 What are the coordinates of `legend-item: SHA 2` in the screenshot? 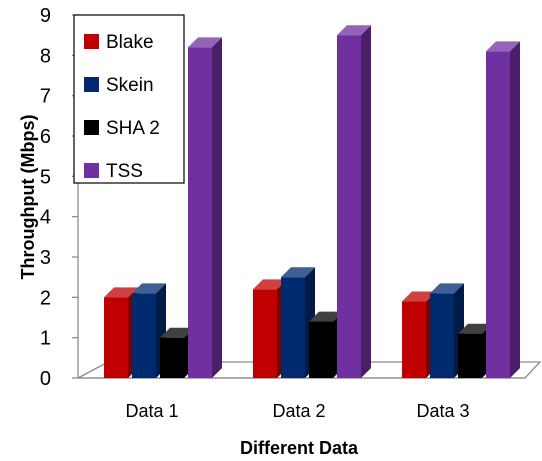 It's located at (122, 128).